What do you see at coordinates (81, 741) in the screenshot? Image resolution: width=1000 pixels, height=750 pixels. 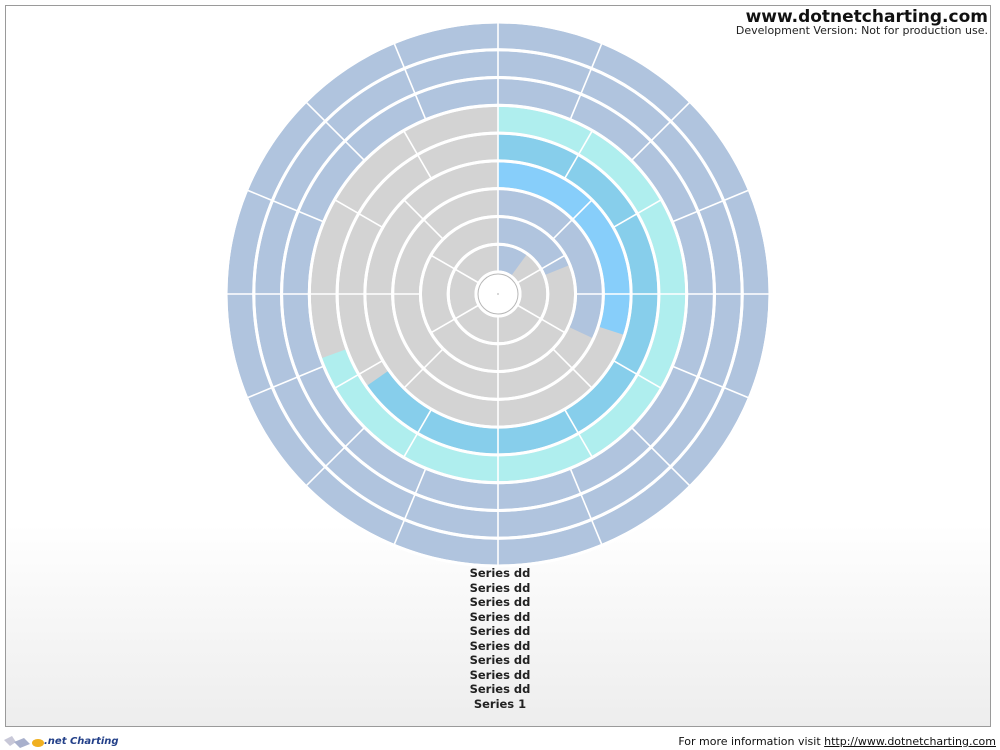 I see `footer-logo-text: .net Charting` at bounding box center [81, 741].